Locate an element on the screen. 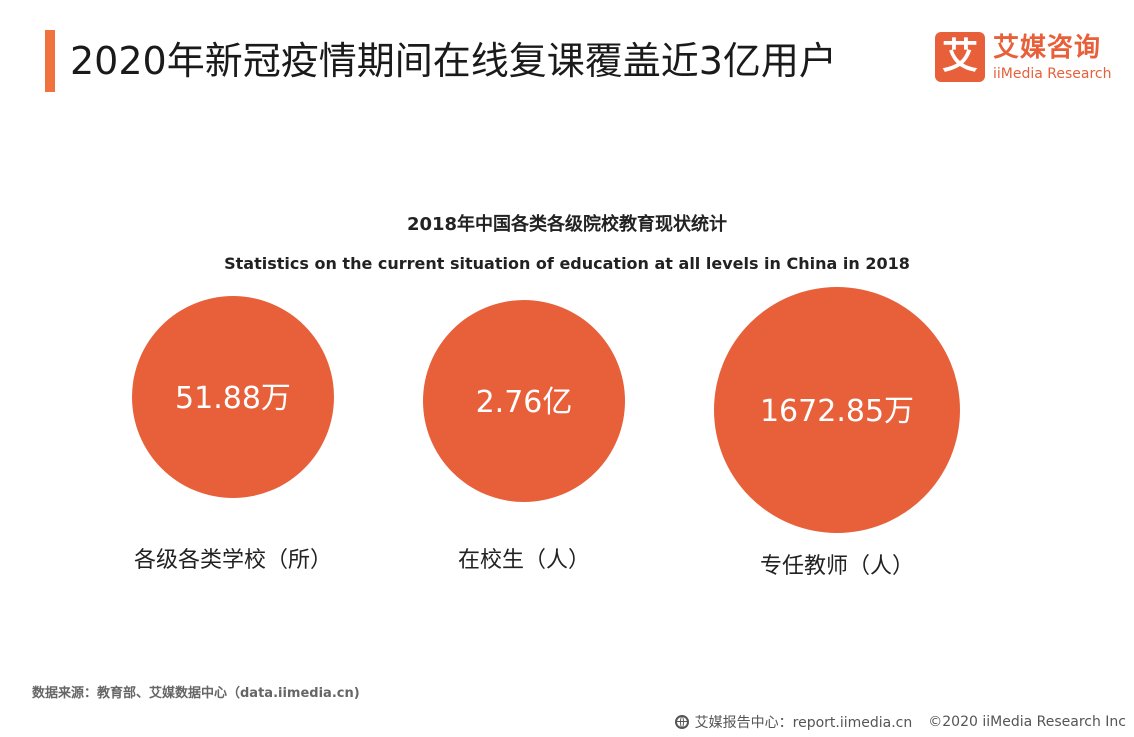  page-title: 2020年新冠疫情期间在线复课覆盖近3亿用户 is located at coordinates (453, 61).